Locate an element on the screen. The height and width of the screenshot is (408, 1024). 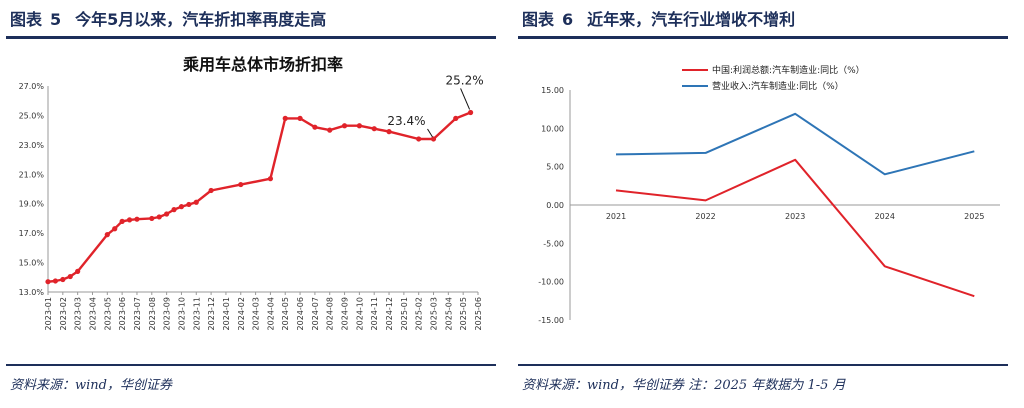
y-tick-label: 25.0% is located at coordinates (32, 115).